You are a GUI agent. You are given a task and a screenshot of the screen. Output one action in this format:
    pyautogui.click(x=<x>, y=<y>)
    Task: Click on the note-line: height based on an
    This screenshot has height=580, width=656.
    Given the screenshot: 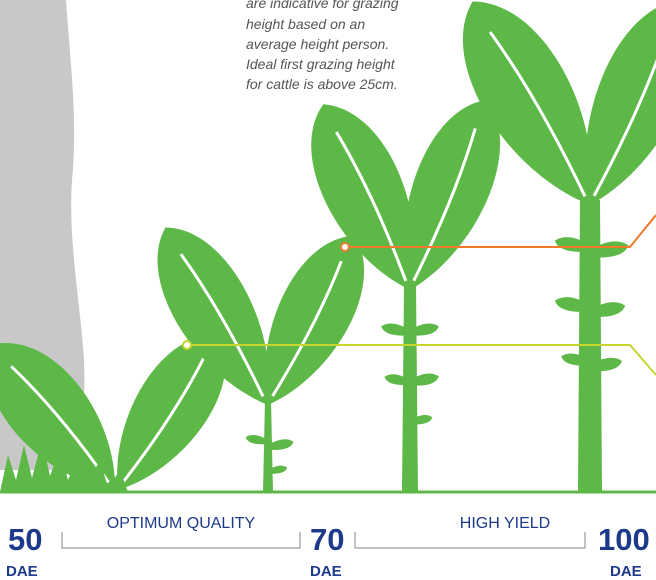 What is the action you would take?
    pyautogui.click(x=305, y=24)
    